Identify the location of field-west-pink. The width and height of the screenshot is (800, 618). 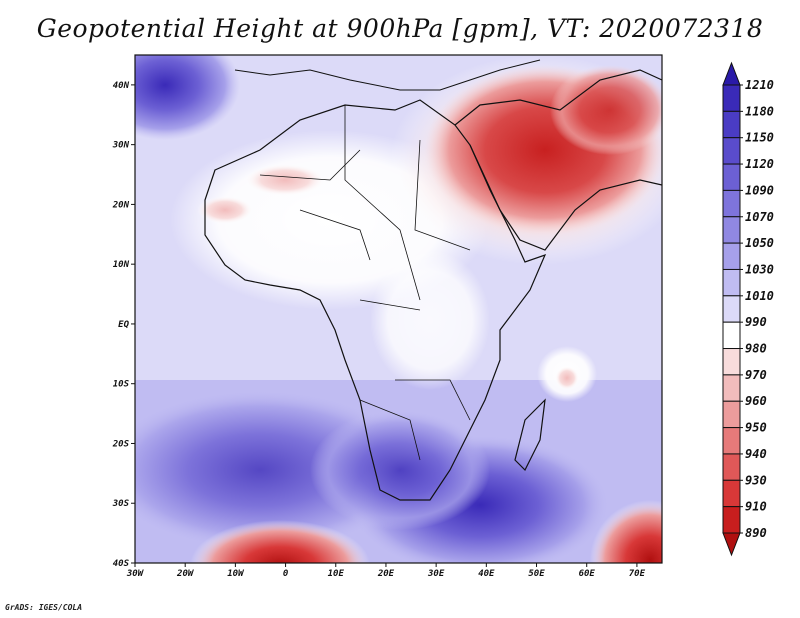
(225, 210).